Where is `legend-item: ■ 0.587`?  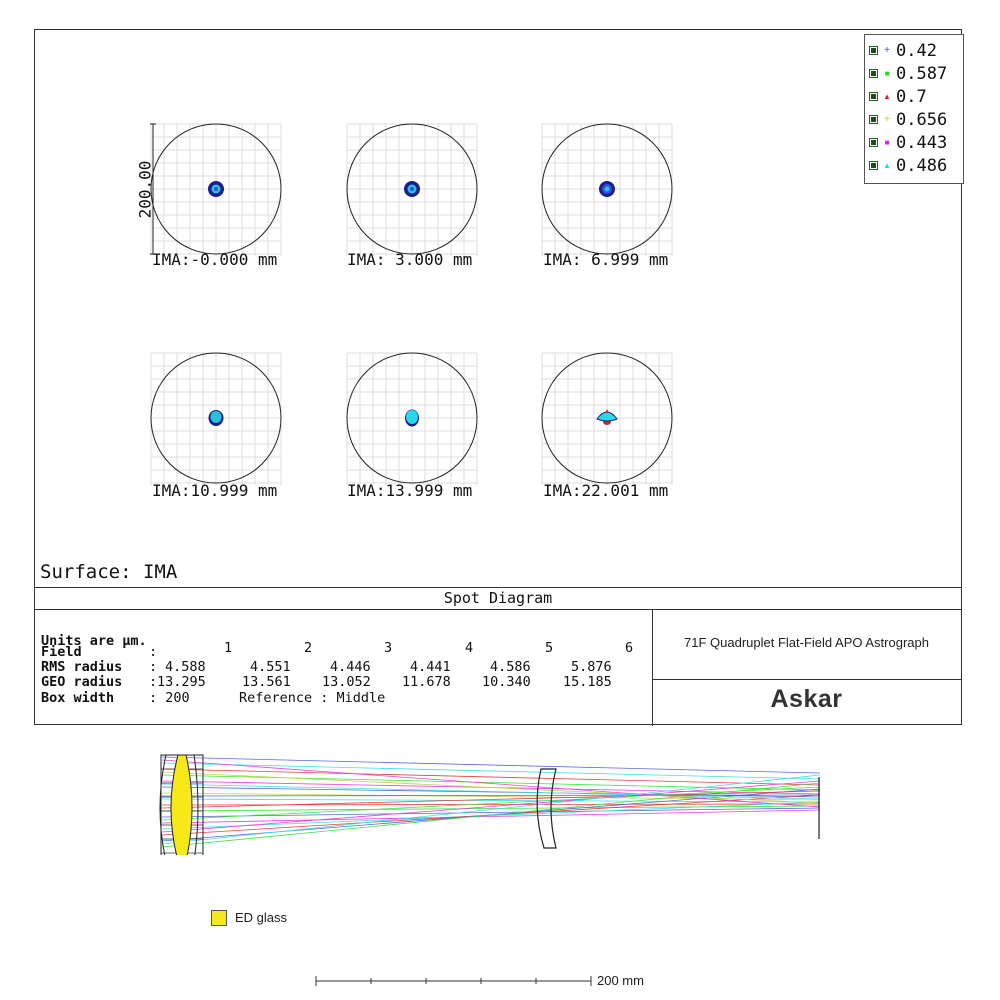
legend-item: ■ 0.587 is located at coordinates (908, 73).